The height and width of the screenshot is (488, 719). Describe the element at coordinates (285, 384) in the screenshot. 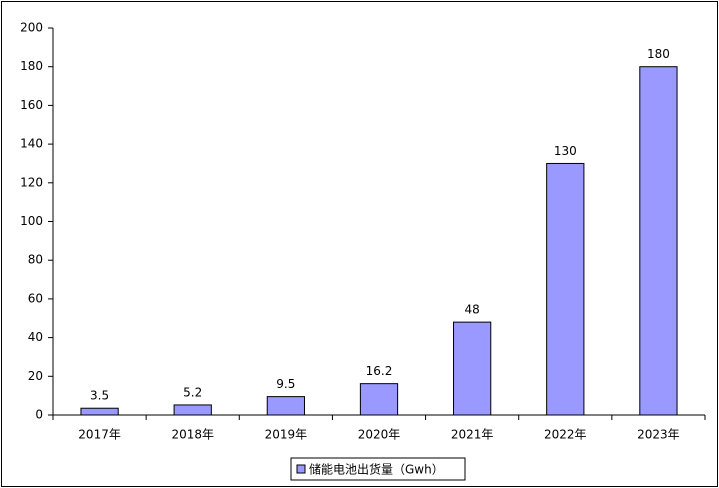

I see `data-label: 9.5` at that location.